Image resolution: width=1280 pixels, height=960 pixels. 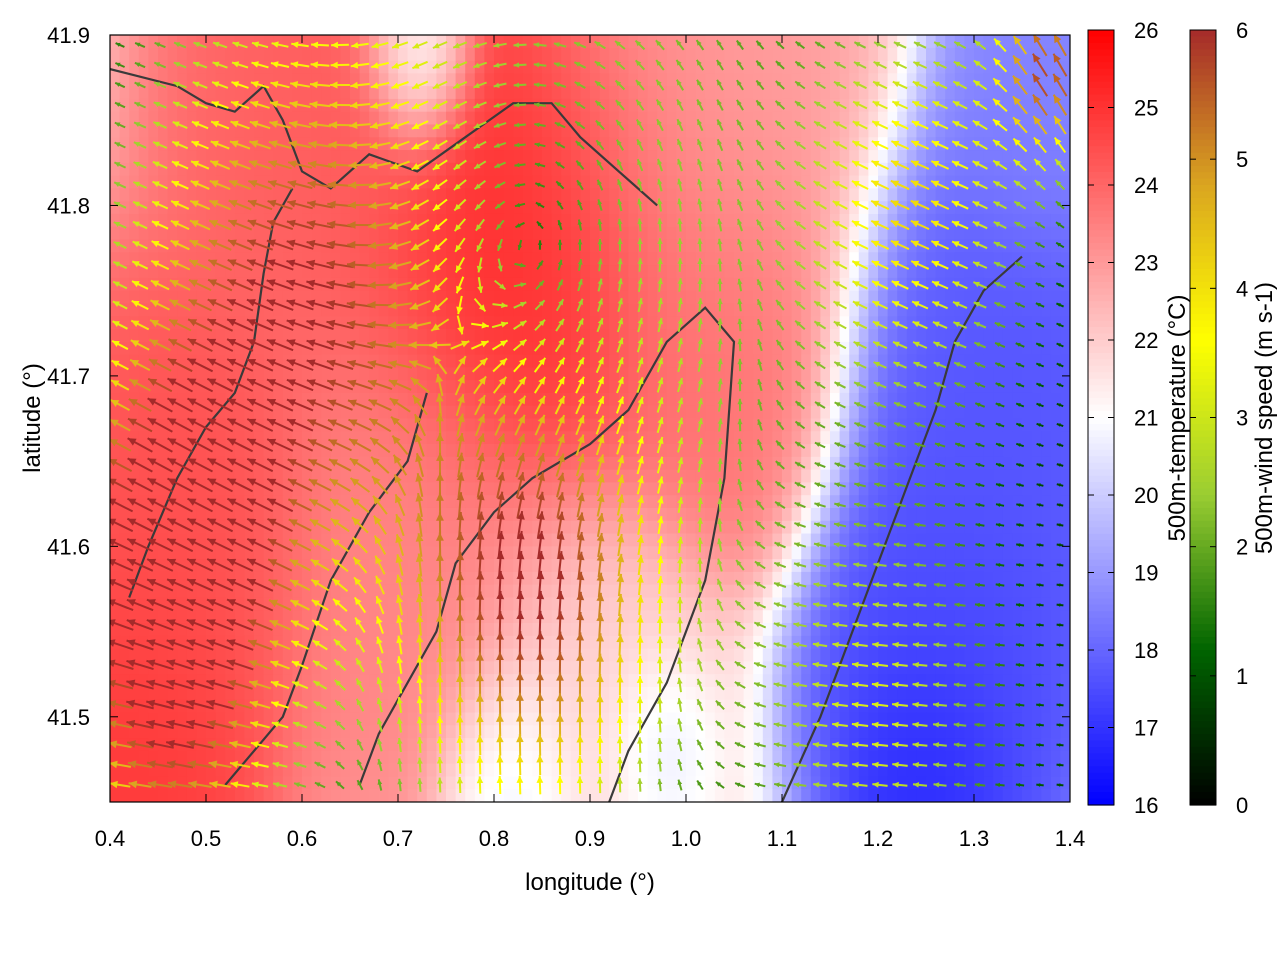 What do you see at coordinates (1242, 288) in the screenshot?
I see `wind-speed-colorbar-tick-label: 4` at bounding box center [1242, 288].